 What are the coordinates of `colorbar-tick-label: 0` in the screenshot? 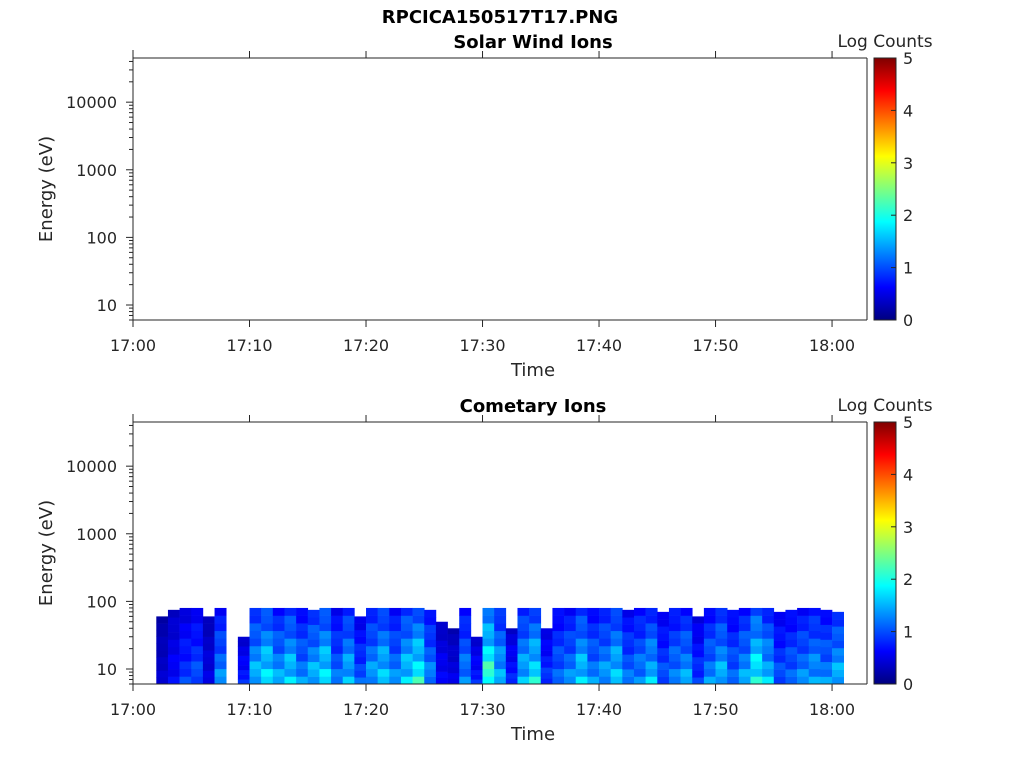 It's located at (908, 684).